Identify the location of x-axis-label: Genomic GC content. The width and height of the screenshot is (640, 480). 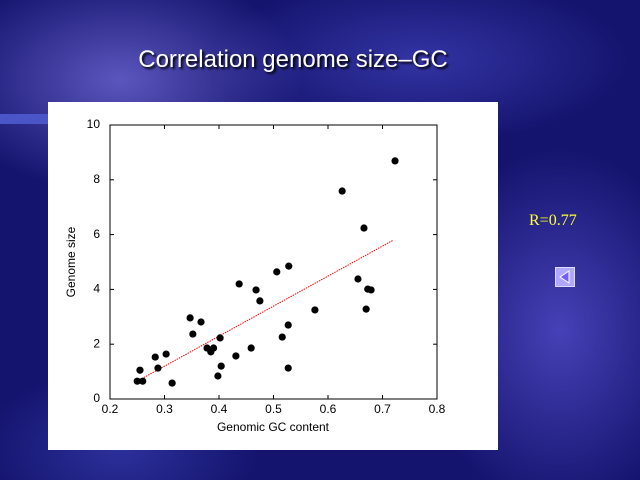
(273, 427).